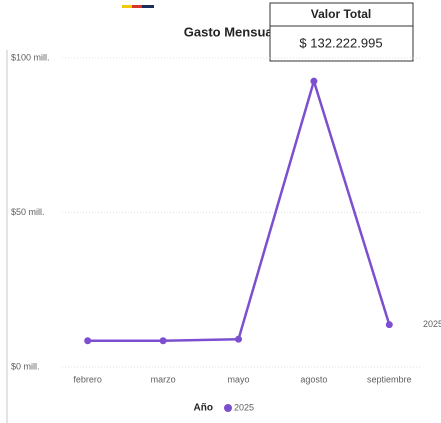 This screenshot has height=423, width=441. I want to click on x-tick-label: mayo, so click(238, 379).